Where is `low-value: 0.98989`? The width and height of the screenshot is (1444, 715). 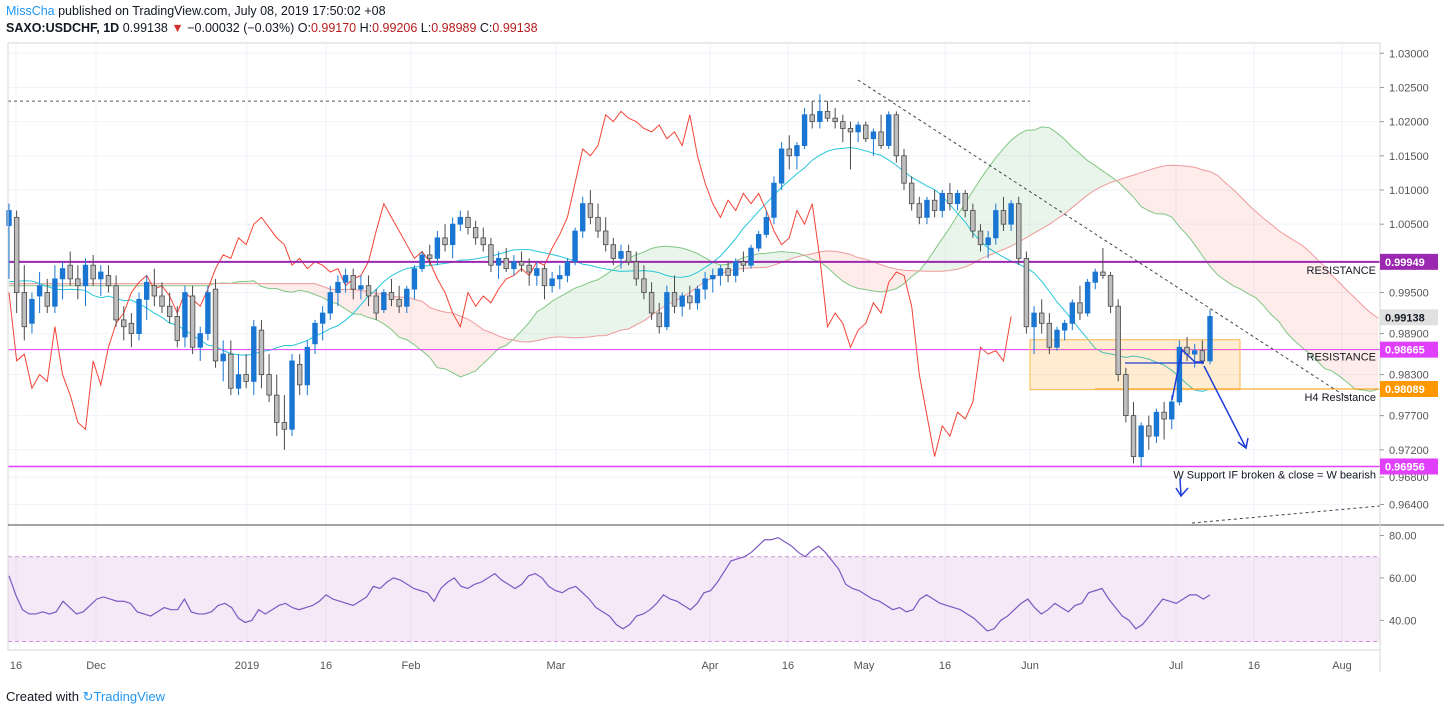
low-value: 0.98989 is located at coordinates (454, 28).